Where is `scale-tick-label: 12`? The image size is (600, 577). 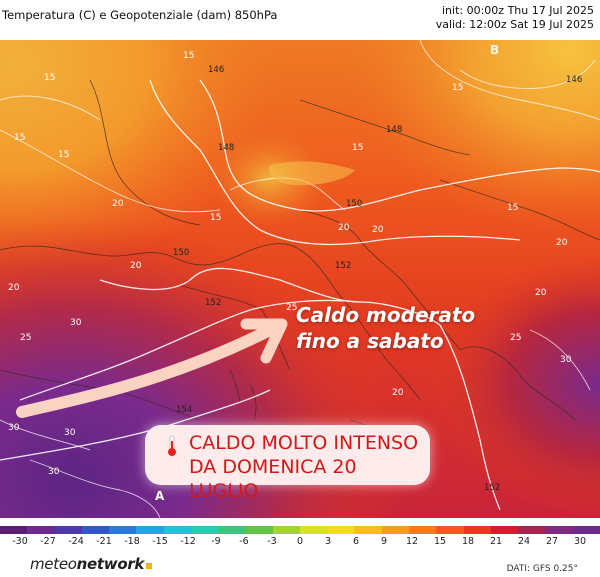 scale-tick-label: 12 is located at coordinates (412, 541).